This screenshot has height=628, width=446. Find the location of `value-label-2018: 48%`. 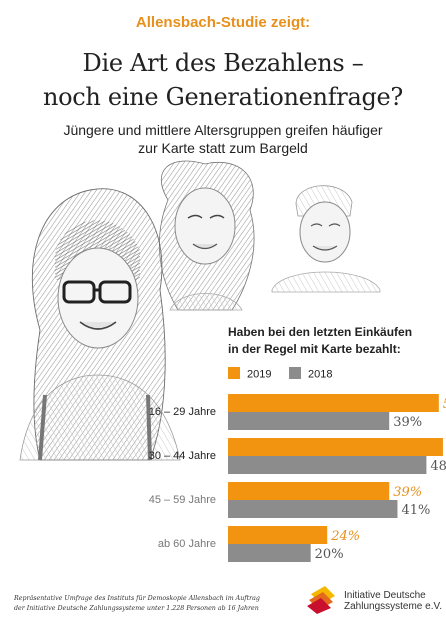

value-label-2018: 48% is located at coordinates (438, 466).